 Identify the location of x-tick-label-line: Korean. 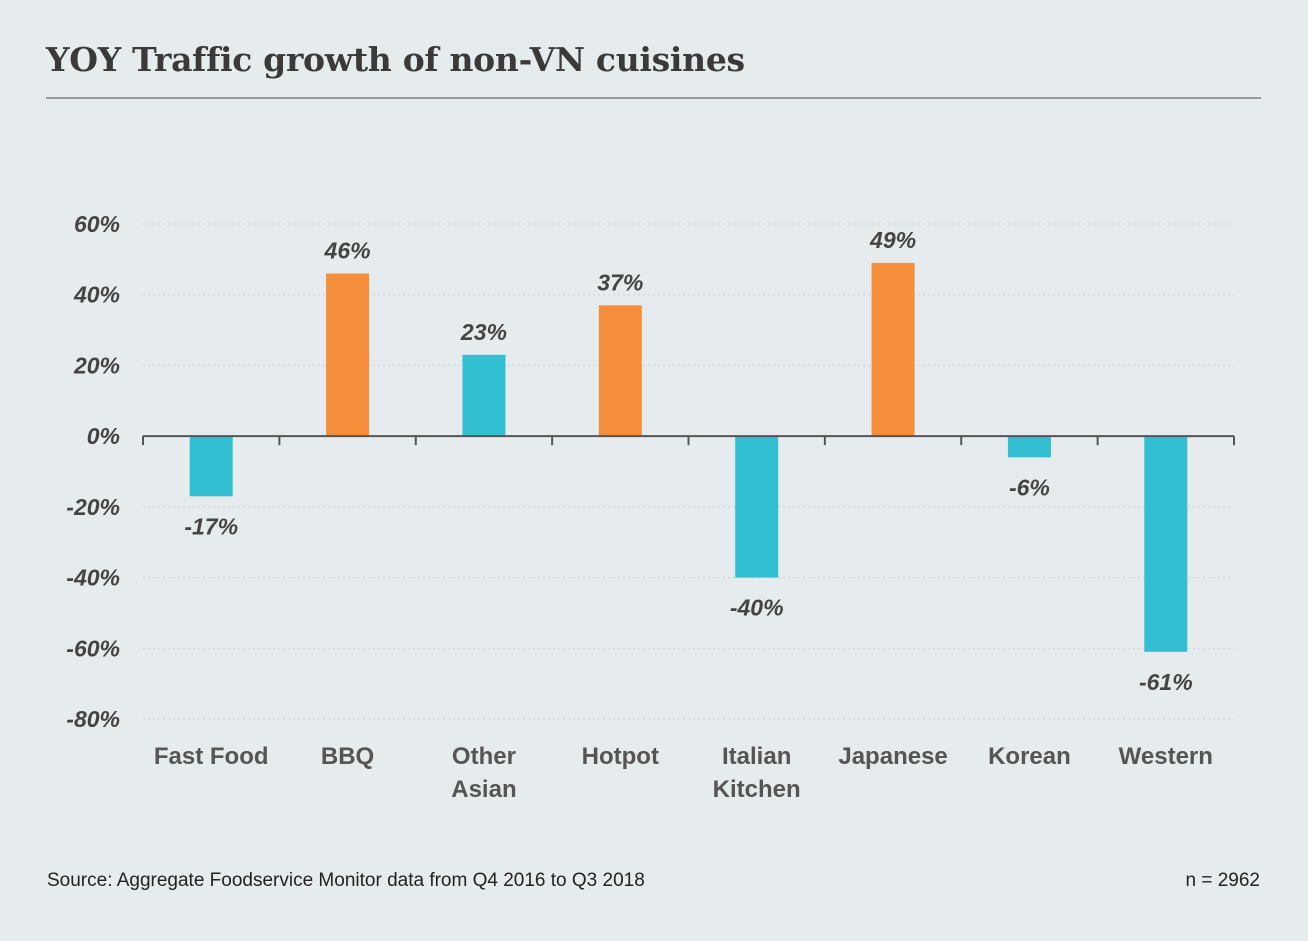
(1029, 756).